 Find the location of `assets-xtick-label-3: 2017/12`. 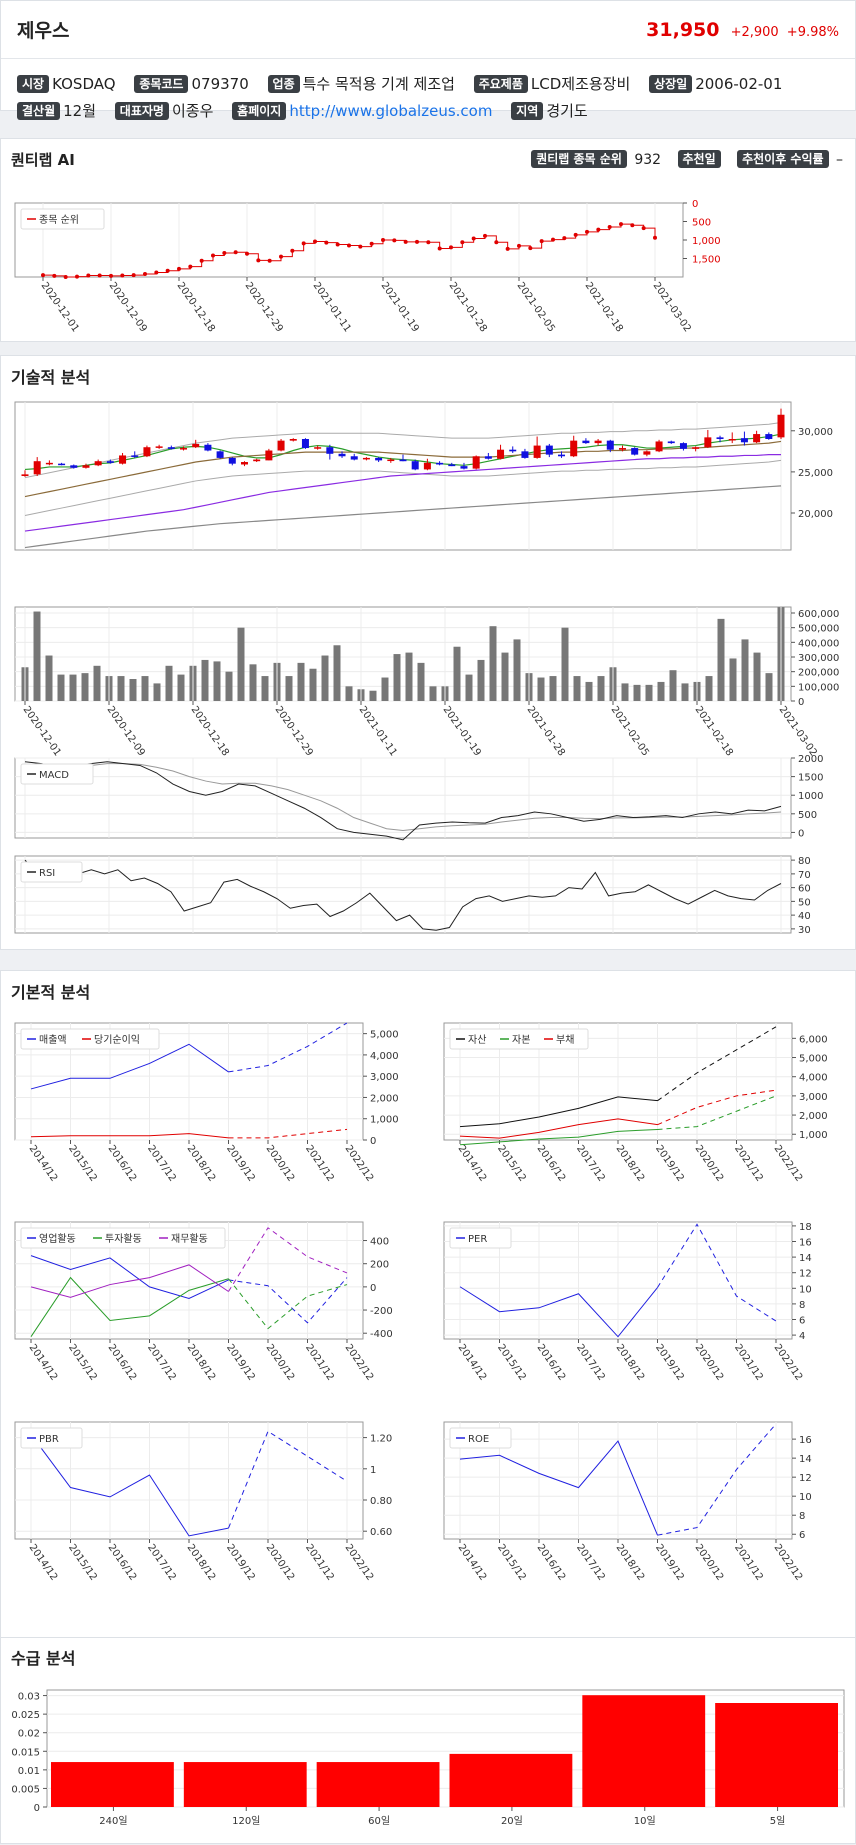

assets-xtick-label-3: 2017/12 is located at coordinates (590, 1163).